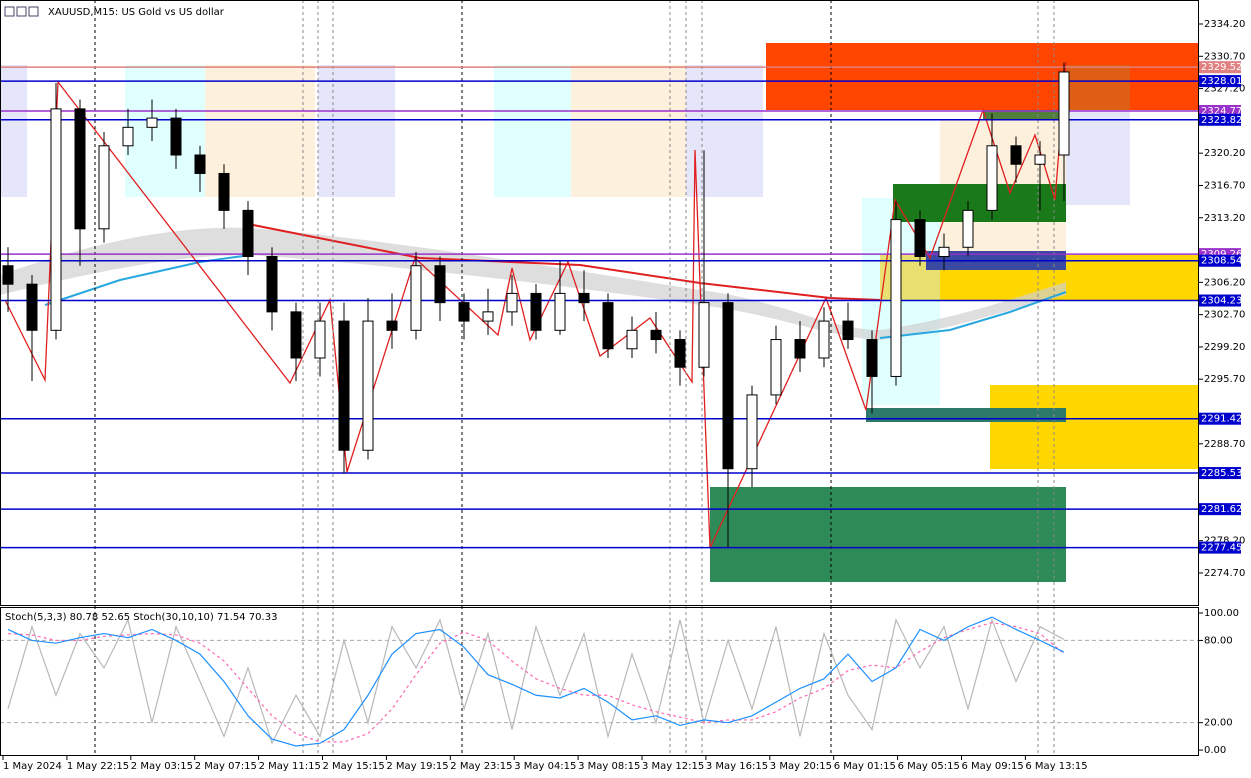 This screenshot has height=778, width=1251. Describe the element at coordinates (417, 766) in the screenshot. I see `x-tick-label: 2 May 19:15` at that location.